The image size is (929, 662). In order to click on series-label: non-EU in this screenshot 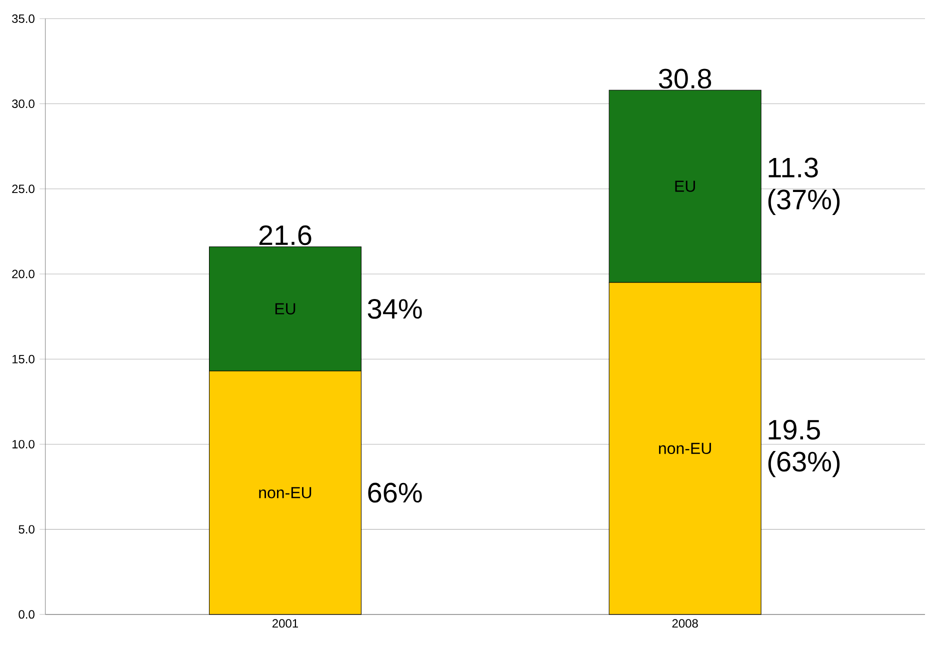, I will do `click(685, 448)`.